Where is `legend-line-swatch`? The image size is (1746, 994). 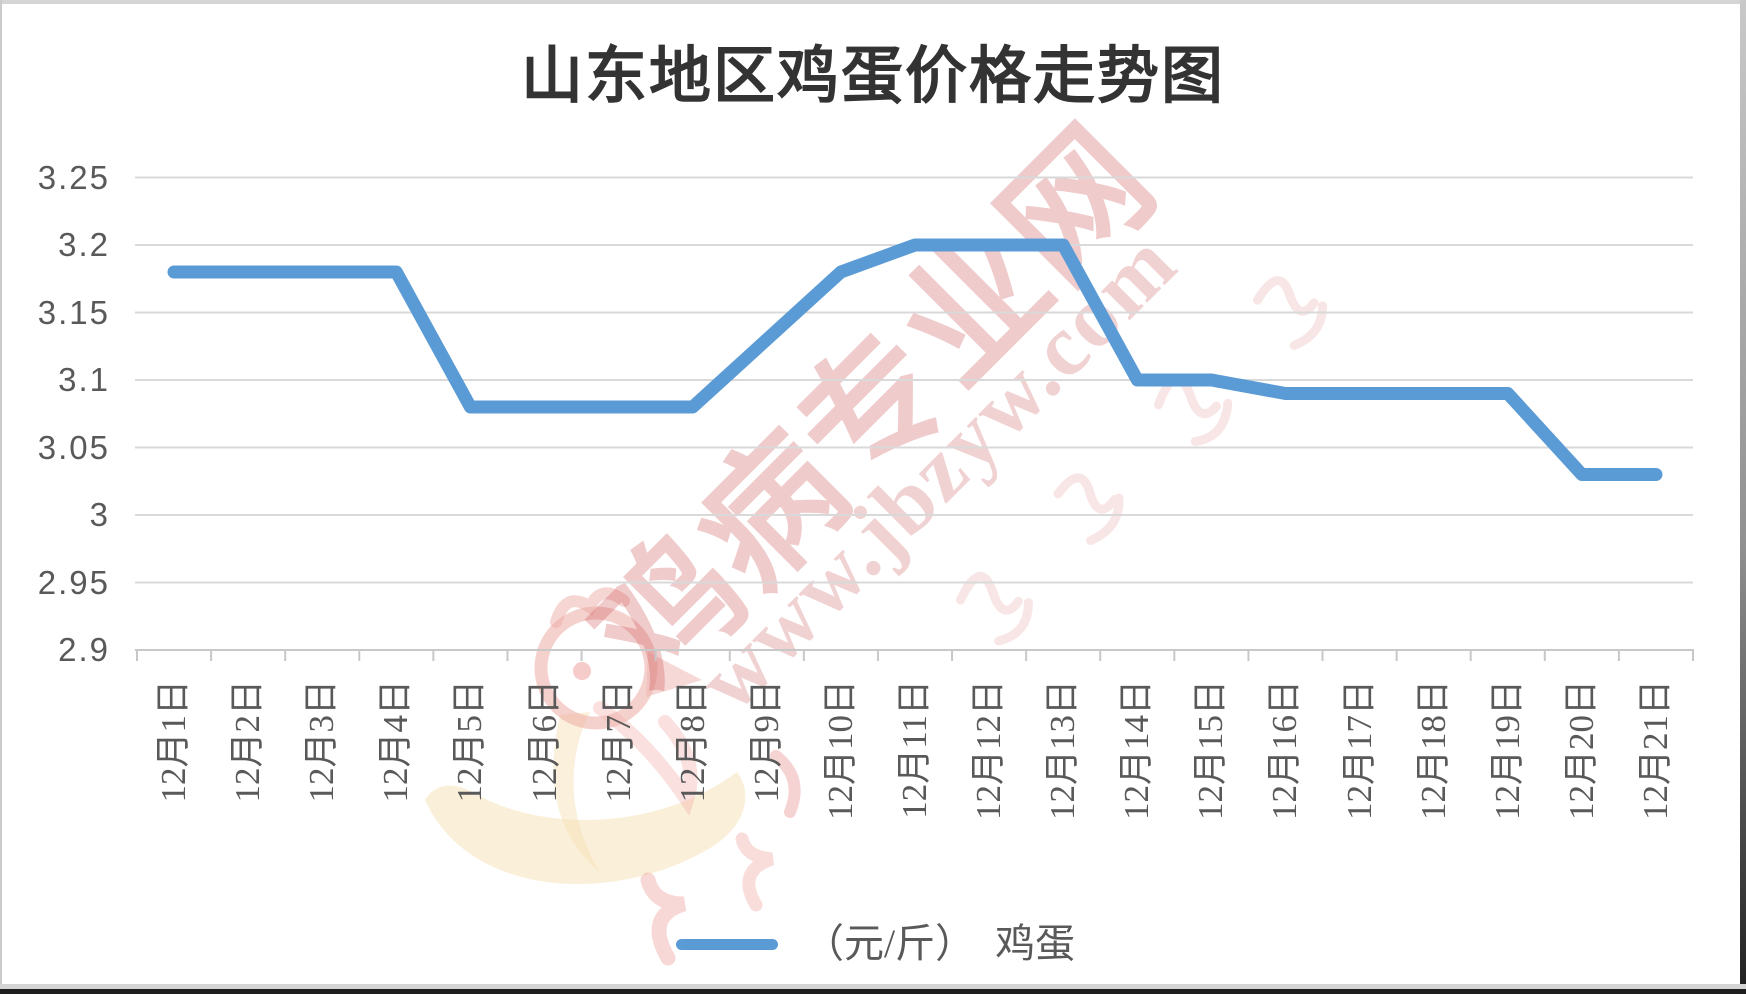
legend-line-swatch is located at coordinates (727, 944).